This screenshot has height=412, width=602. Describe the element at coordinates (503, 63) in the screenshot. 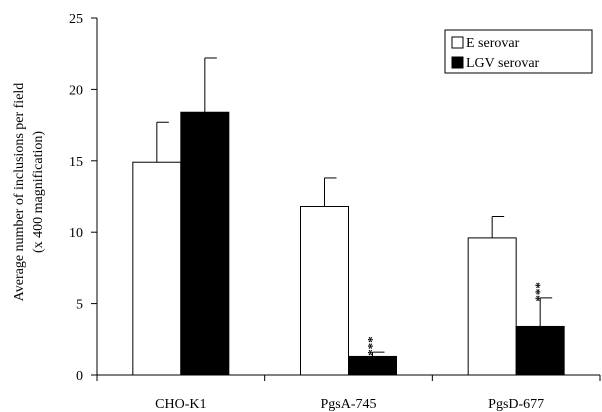

I see `legend-label: LGV serovar` at that location.